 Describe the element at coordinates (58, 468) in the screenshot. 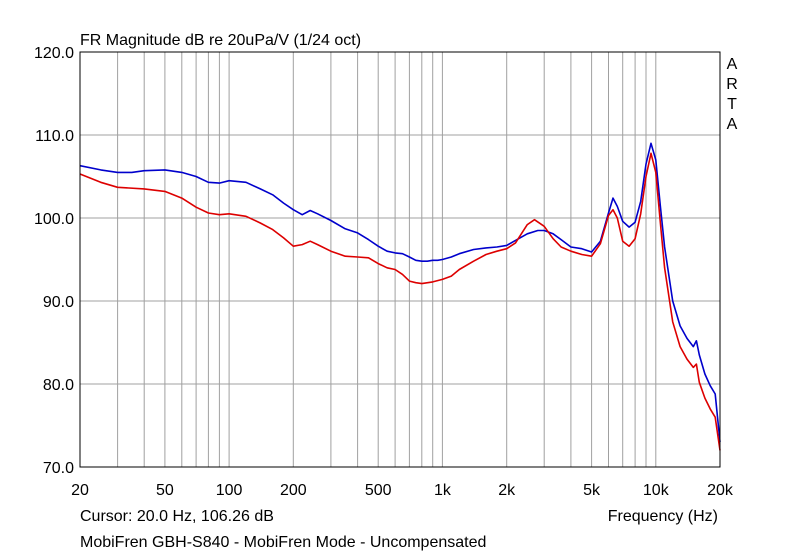

I see `y-tick-label: 70.0` at that location.